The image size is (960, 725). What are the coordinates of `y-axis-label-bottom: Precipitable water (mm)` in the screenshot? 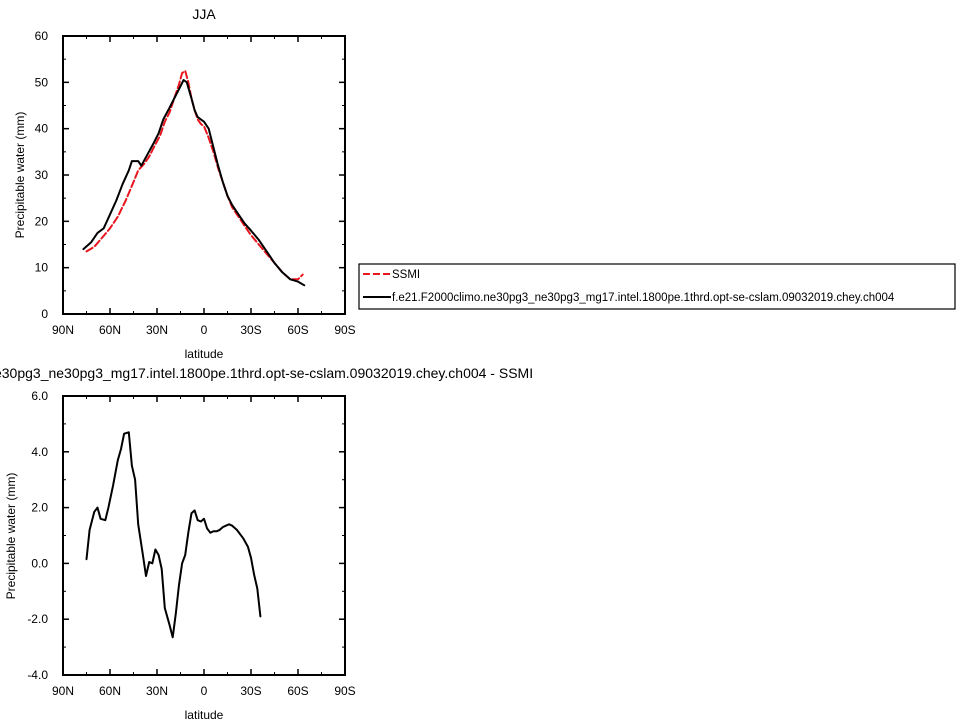 It's located at (11, 536).